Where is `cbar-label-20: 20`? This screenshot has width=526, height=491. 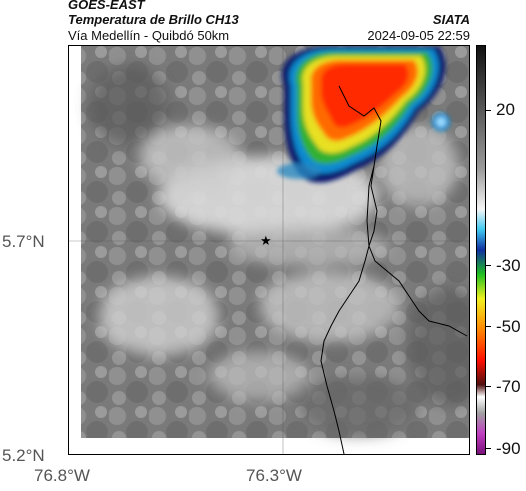 cbar-label-20: 20 is located at coordinates (505, 109).